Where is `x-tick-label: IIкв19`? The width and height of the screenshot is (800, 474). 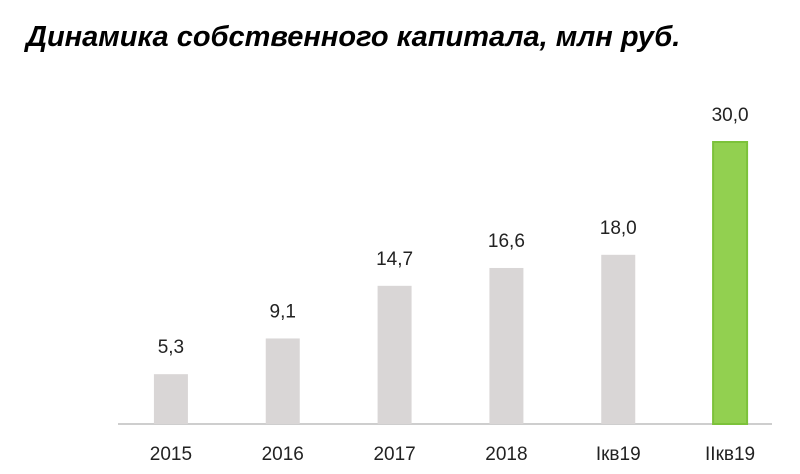 x-tick-label: IIкв19 is located at coordinates (730, 454).